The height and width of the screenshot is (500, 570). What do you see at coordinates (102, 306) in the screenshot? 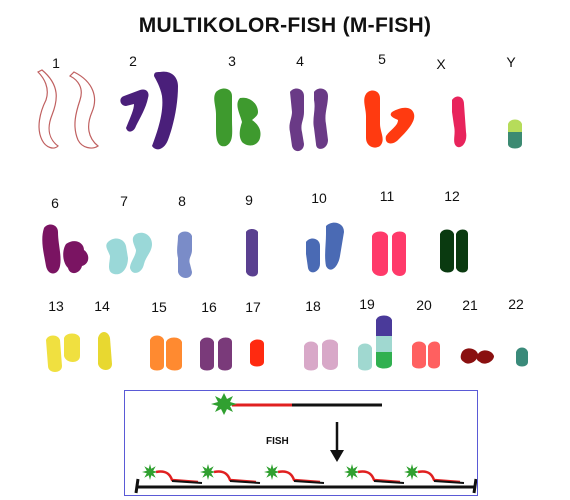
I see `label-chr-14: 14` at bounding box center [102, 306].